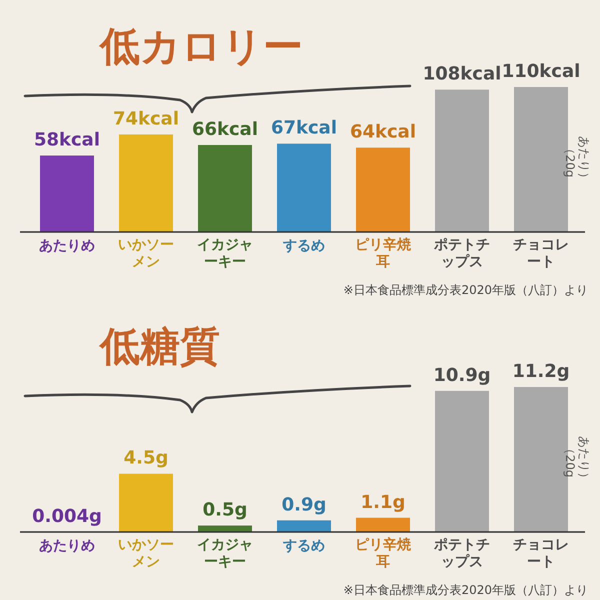  What do you see at coordinates (225, 129) in the screenshot?
I see `data-label: 66kcal` at bounding box center [225, 129].